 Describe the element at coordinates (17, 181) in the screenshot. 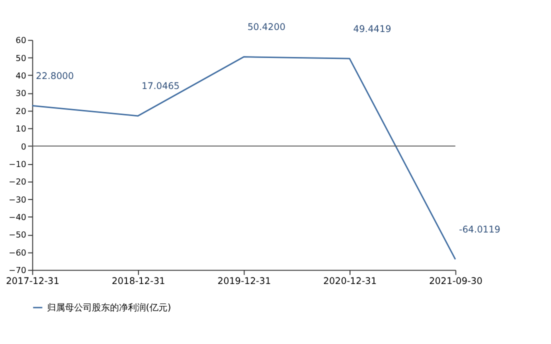

I see `y-tick-label: −20` at that location.